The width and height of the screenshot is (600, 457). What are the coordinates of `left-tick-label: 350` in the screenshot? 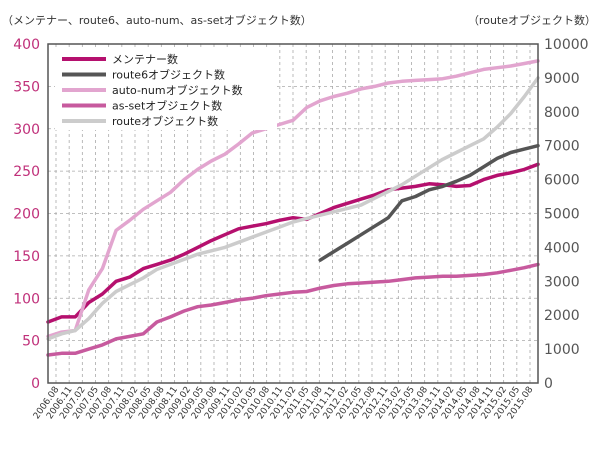 It's located at (26, 87).